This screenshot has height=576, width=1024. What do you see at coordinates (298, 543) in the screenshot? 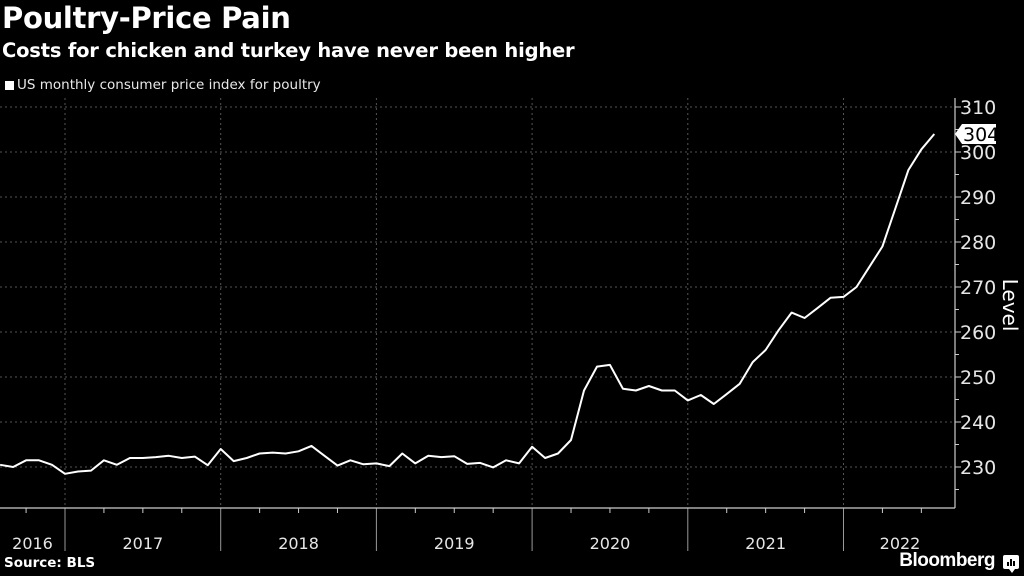
I see `x-tick-label: 2018` at bounding box center [298, 543].